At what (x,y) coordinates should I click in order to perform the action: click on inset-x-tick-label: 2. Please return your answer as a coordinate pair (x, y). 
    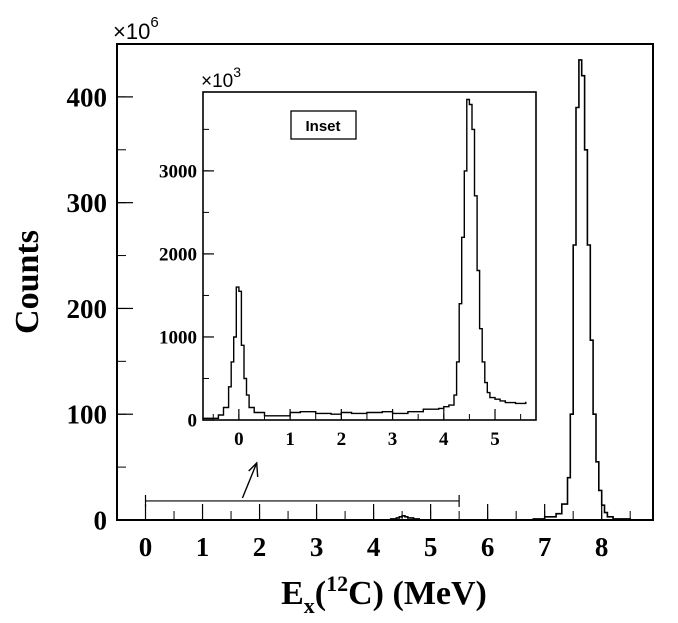
    Looking at the image, I should click on (342, 439).